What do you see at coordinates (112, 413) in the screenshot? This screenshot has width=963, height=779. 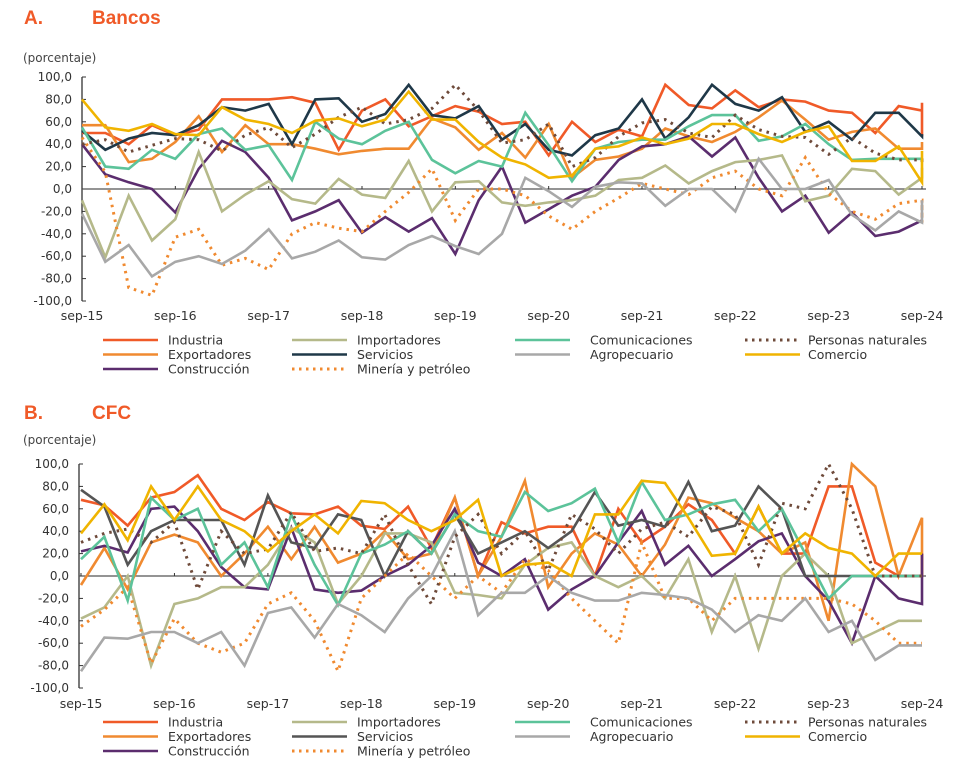 I see `chart-title: CFC` at bounding box center [112, 413].